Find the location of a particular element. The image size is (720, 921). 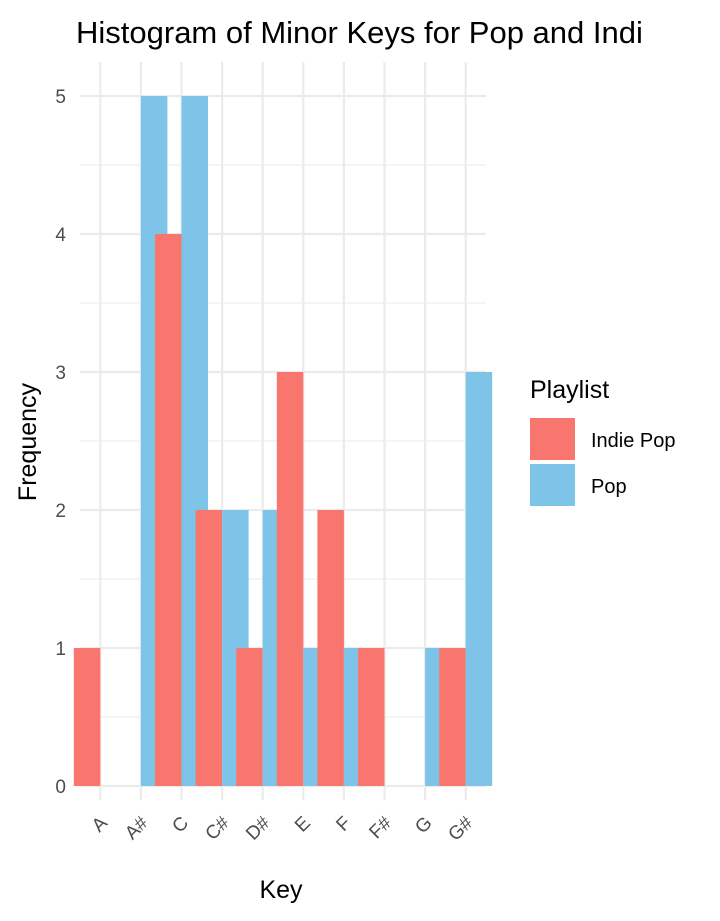

y-tick-label: 0 is located at coordinates (60, 787).